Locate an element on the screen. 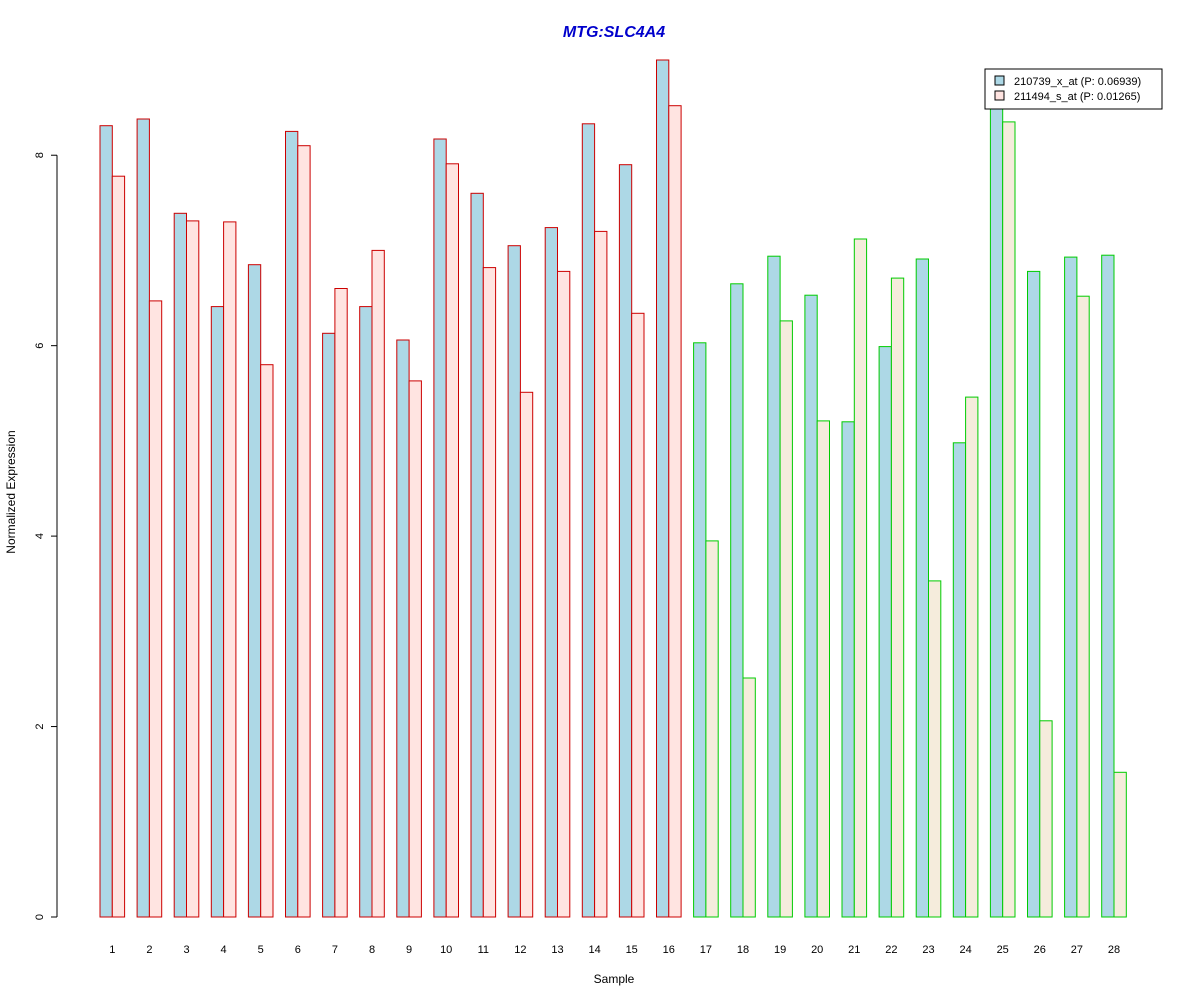  x-tick-label: 18 is located at coordinates (743, 950).